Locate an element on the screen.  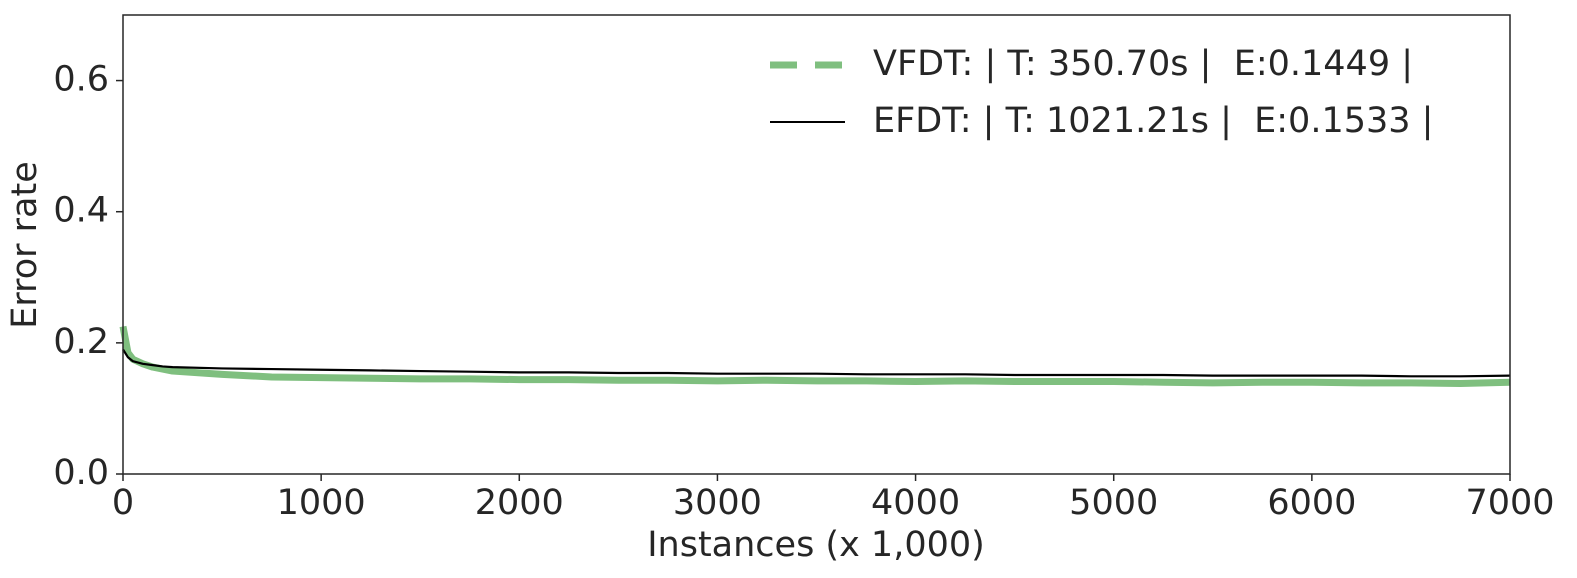
legend-label: VFDT: | T: 350.70s | E:0.1449 | is located at coordinates (1143, 64).